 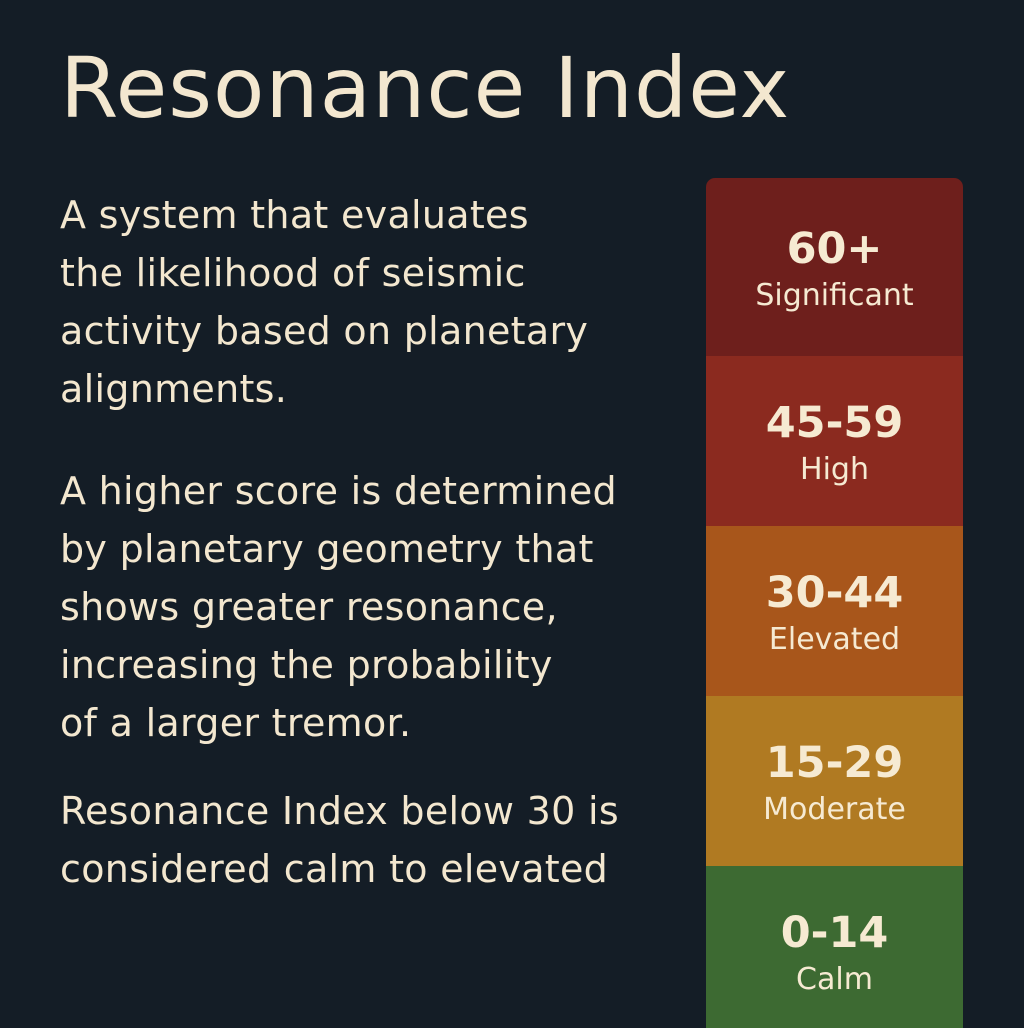 What do you see at coordinates (294, 215) in the screenshot?
I see `description-line: A system that evaluates` at bounding box center [294, 215].